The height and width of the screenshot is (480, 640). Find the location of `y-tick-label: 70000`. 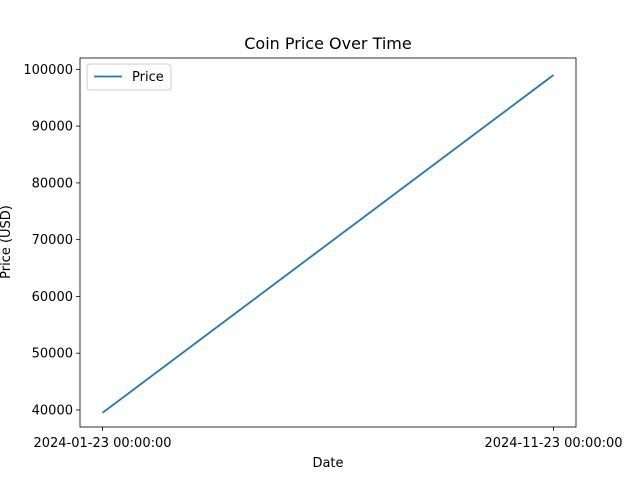

y-tick-label: 70000 is located at coordinates (52, 240).